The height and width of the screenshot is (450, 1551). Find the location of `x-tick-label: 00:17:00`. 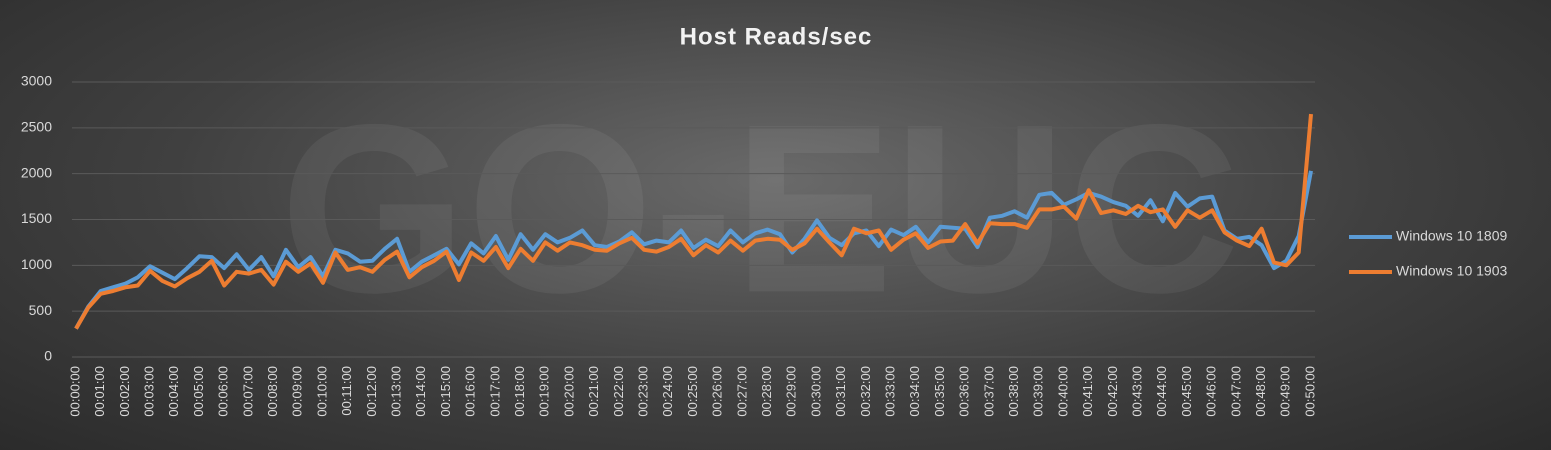

x-tick-label: 00:17:00 is located at coordinates (494, 391).